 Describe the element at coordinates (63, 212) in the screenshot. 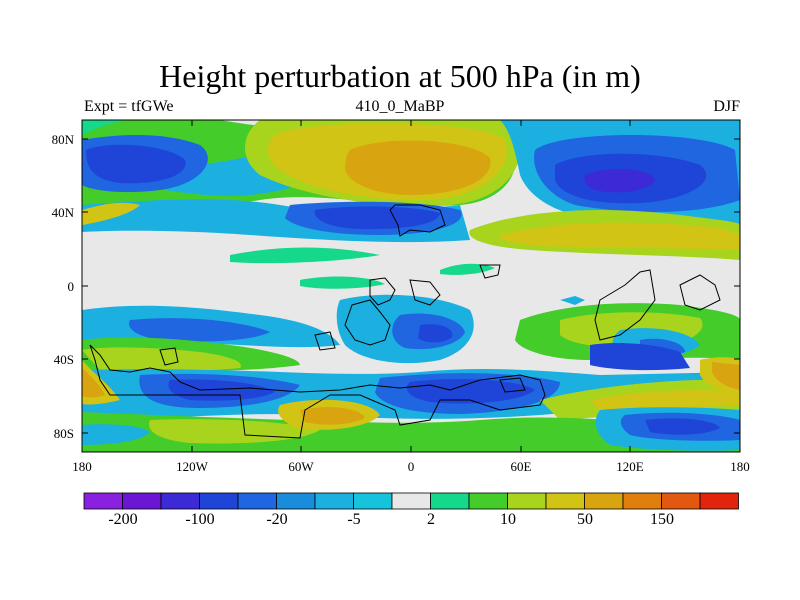

I see `y-tick-label: 40N` at that location.